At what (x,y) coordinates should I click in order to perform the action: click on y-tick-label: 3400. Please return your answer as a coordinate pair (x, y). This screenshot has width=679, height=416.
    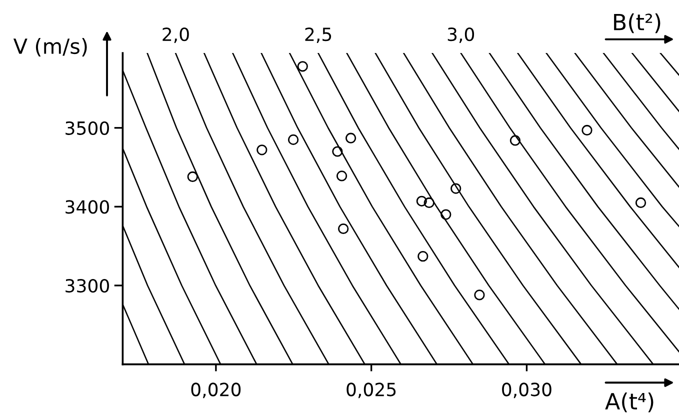
    Looking at the image, I should click on (87, 207).